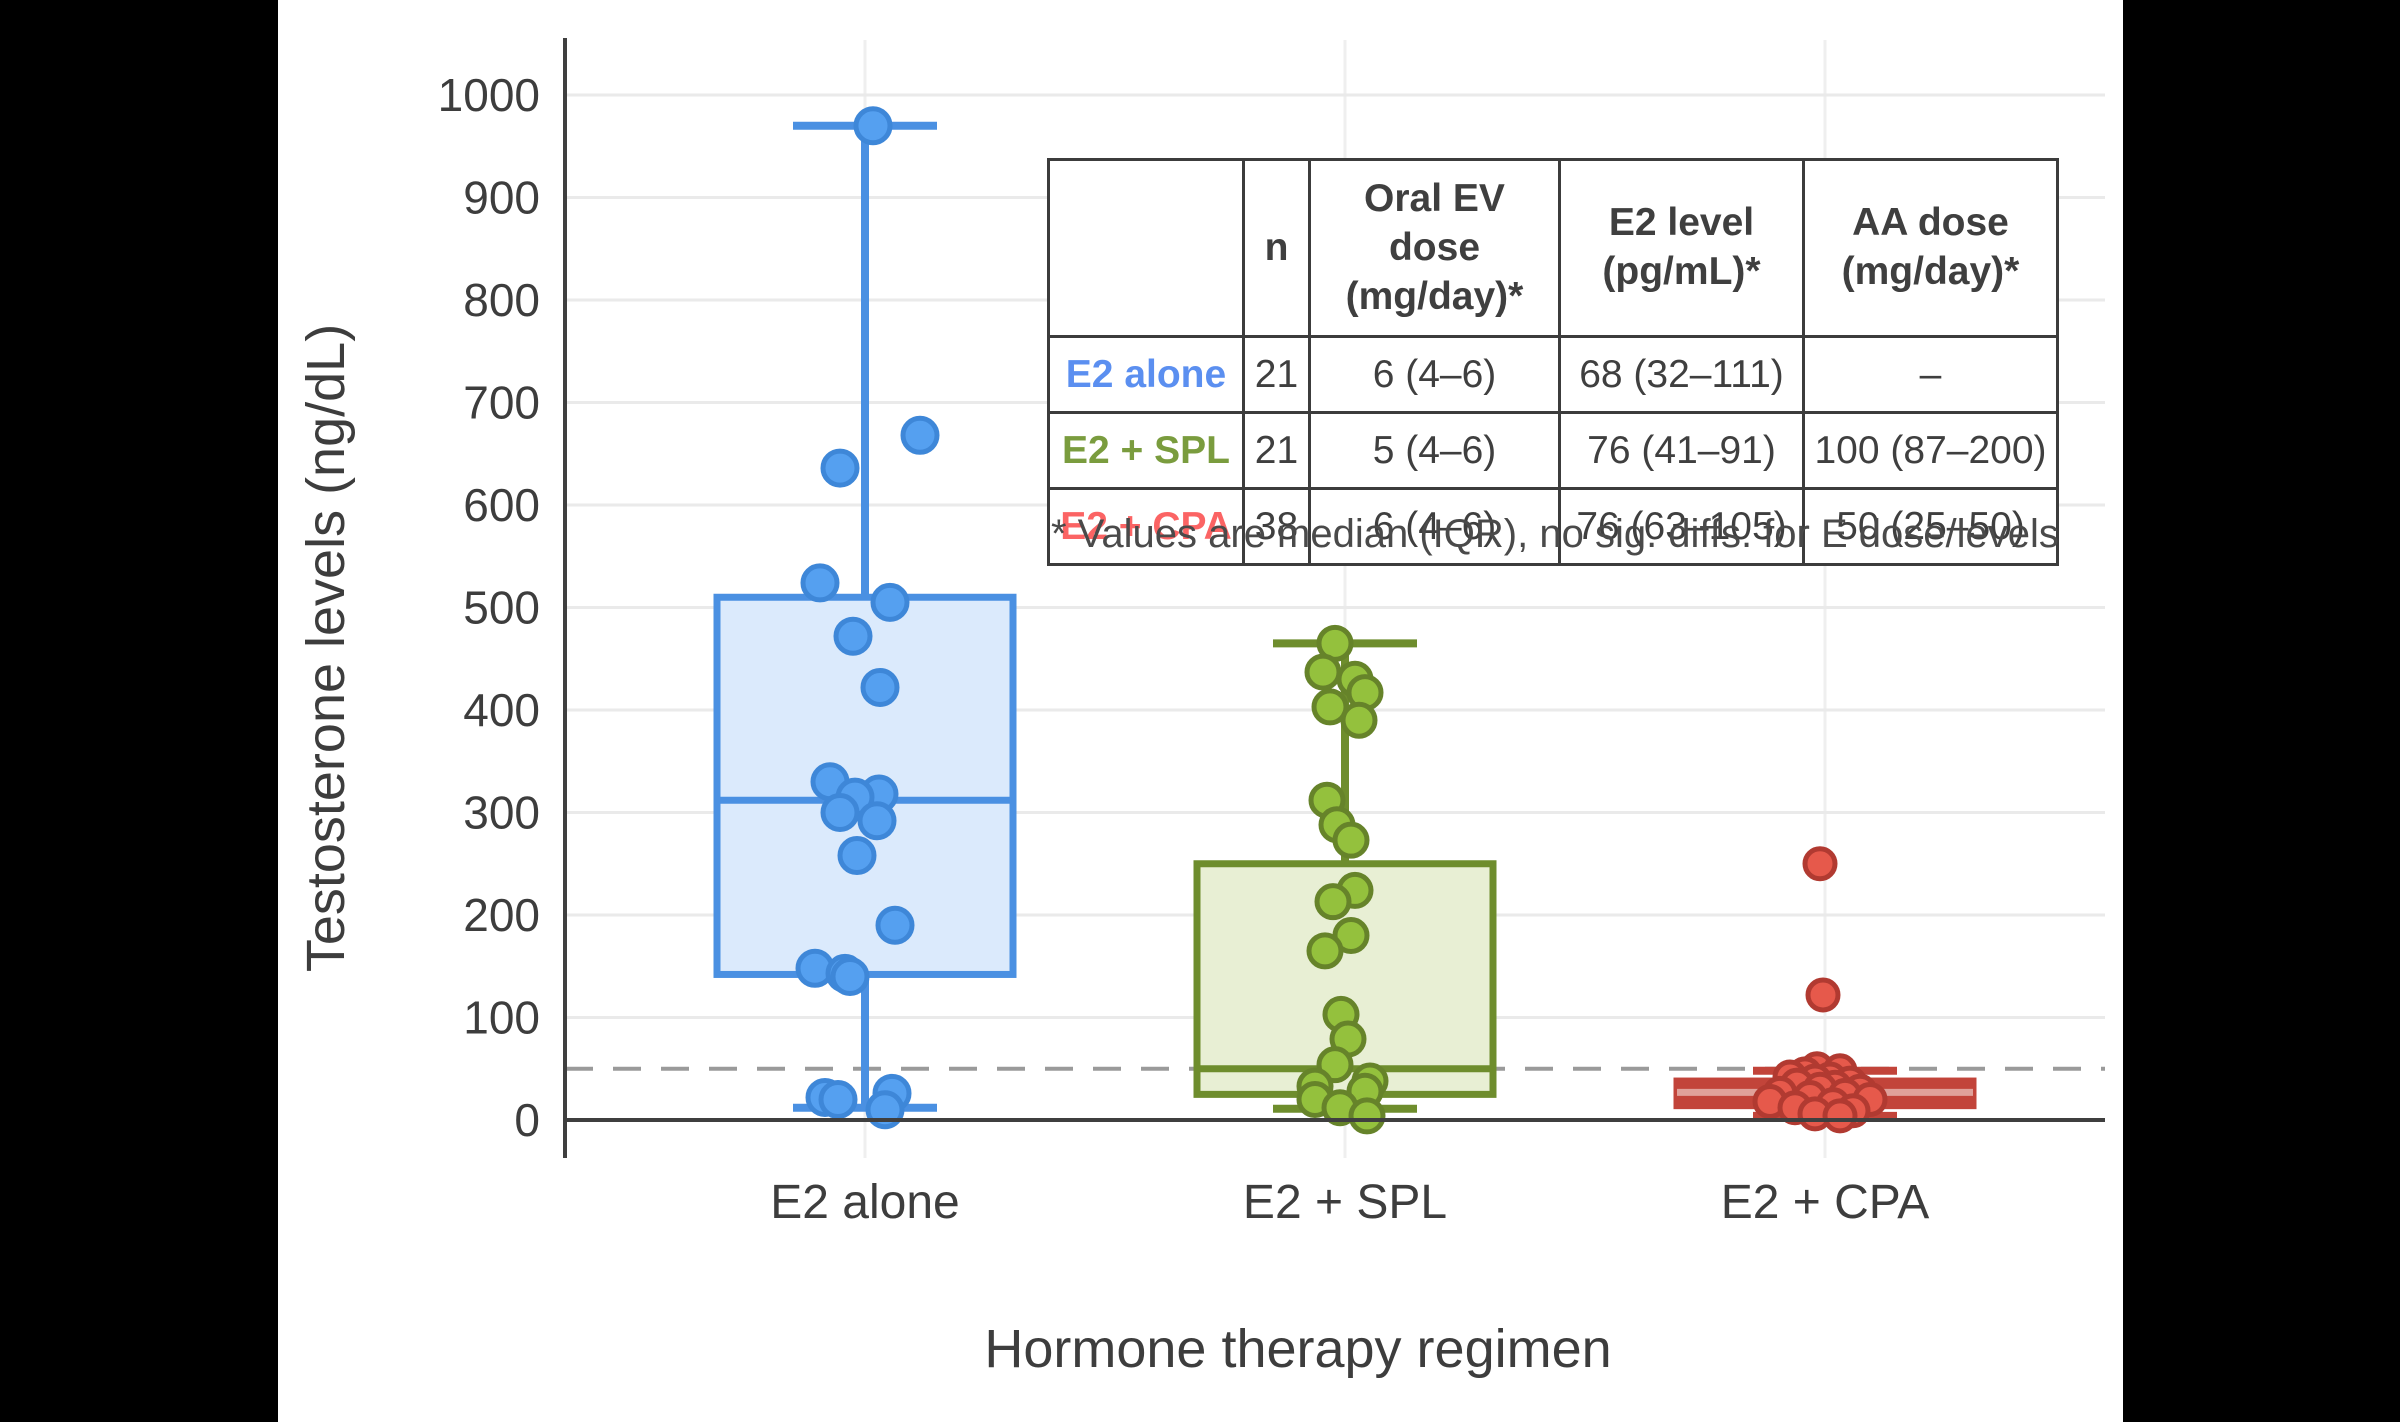 This screenshot has width=2400, height=1422. What do you see at coordinates (1434, 248) in the screenshot?
I see `header-ev-dose: Oral EV dose (mg/day)*` at bounding box center [1434, 248].